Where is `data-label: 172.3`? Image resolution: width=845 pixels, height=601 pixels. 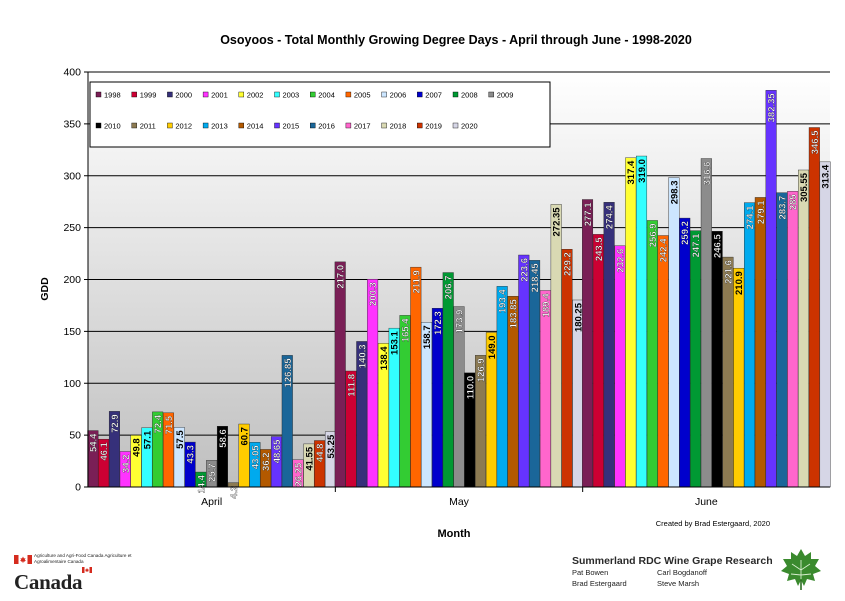
data-label: 172.3 is located at coordinates (438, 323).